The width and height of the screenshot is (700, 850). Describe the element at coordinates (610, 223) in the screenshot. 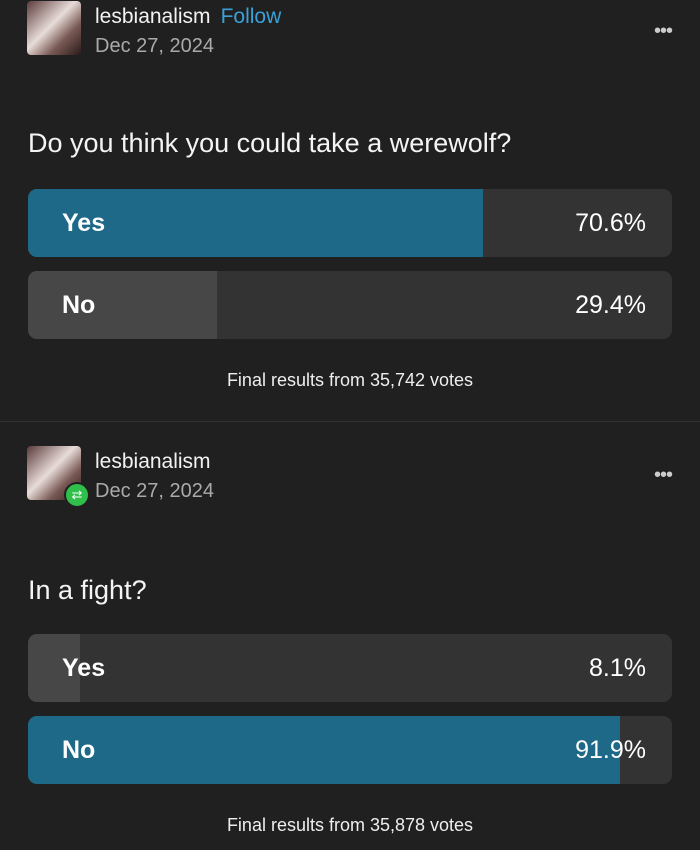

I see `option-percent: 70.6%` at that location.